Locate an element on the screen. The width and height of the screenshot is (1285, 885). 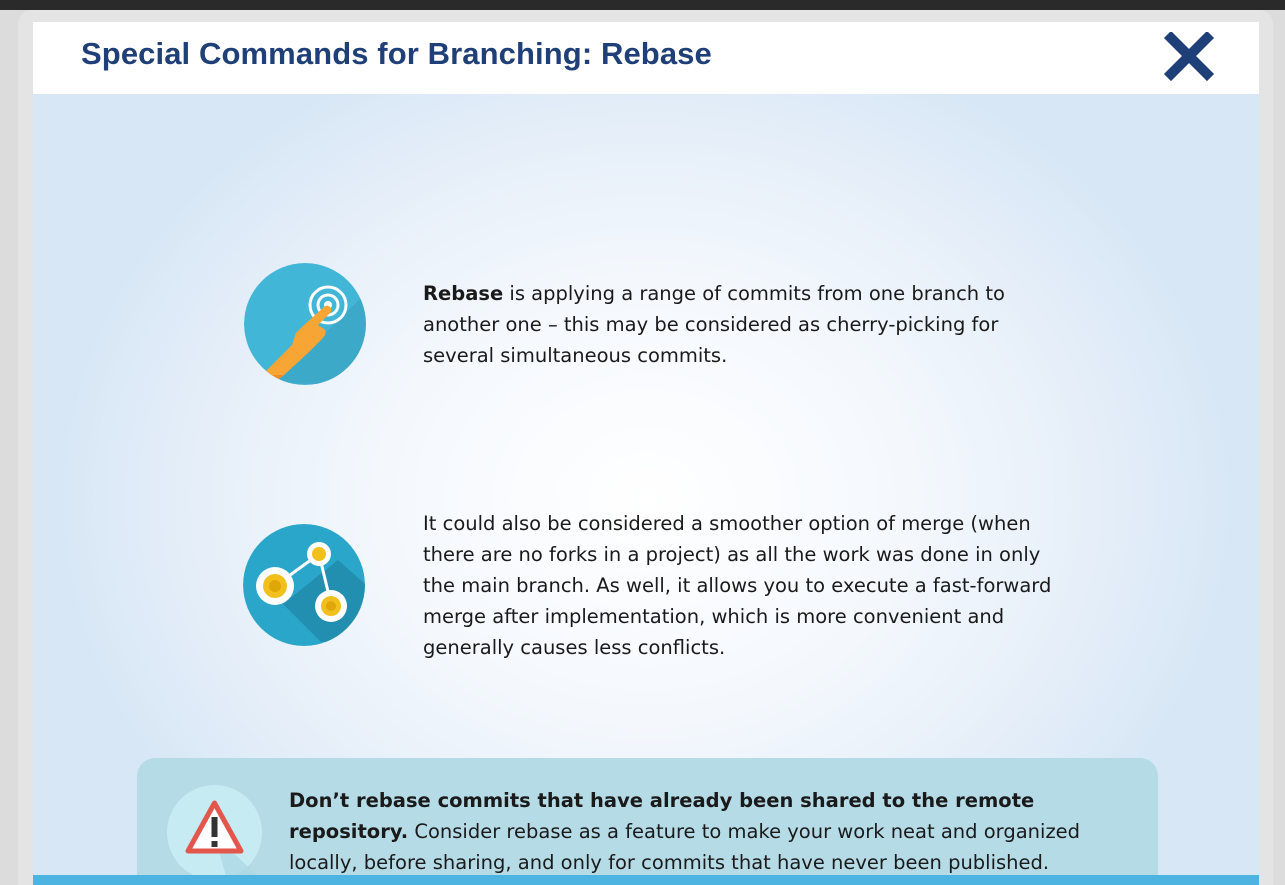
window-top-strip is located at coordinates (642, 5).